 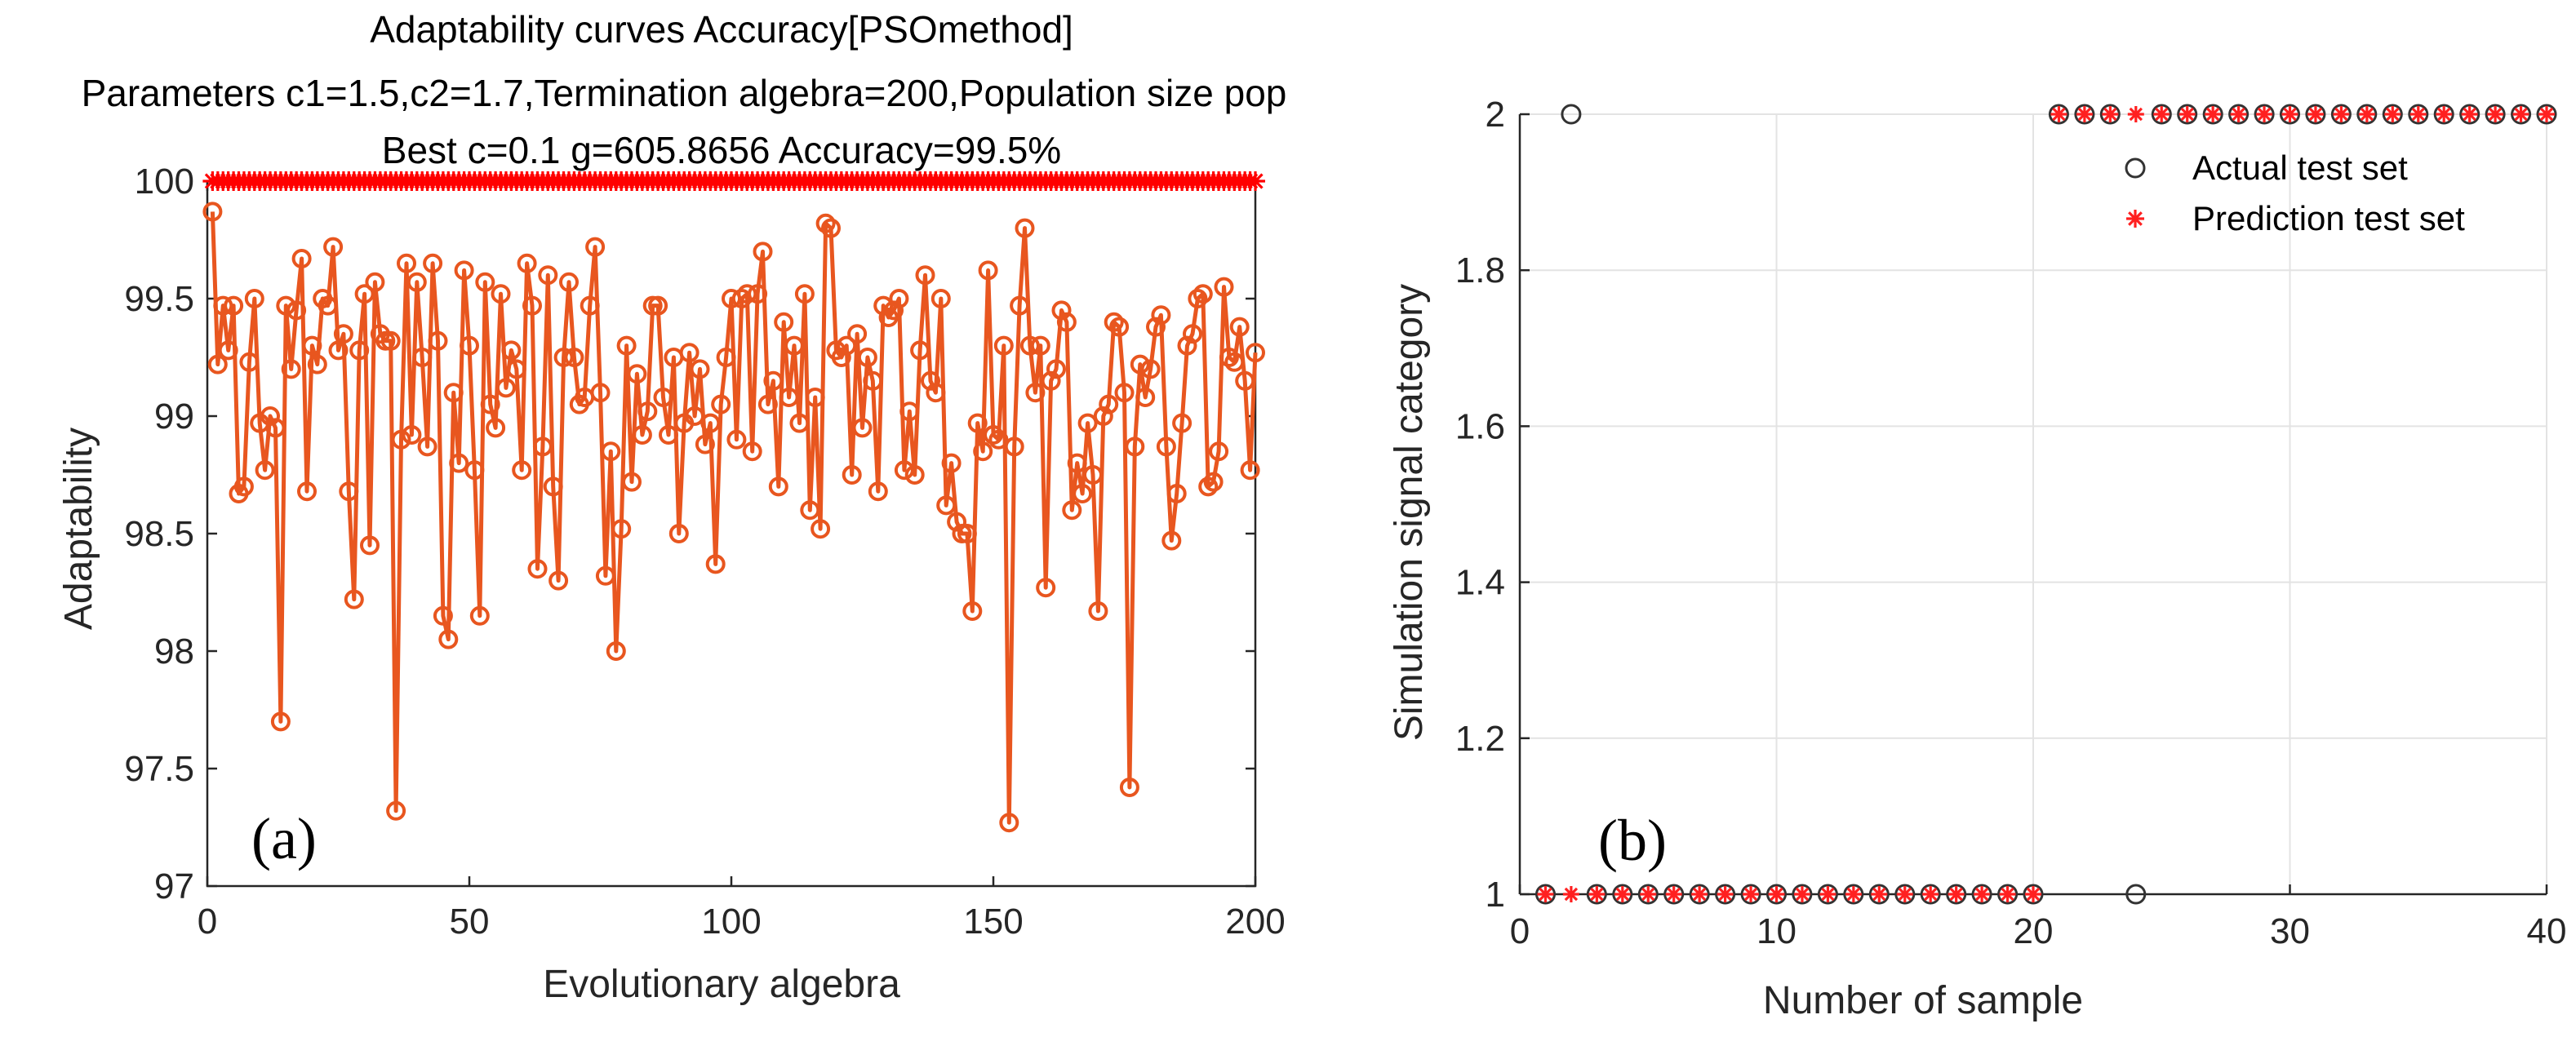 I want to click on chart-b-panel-label: (b), so click(x=1632, y=841).